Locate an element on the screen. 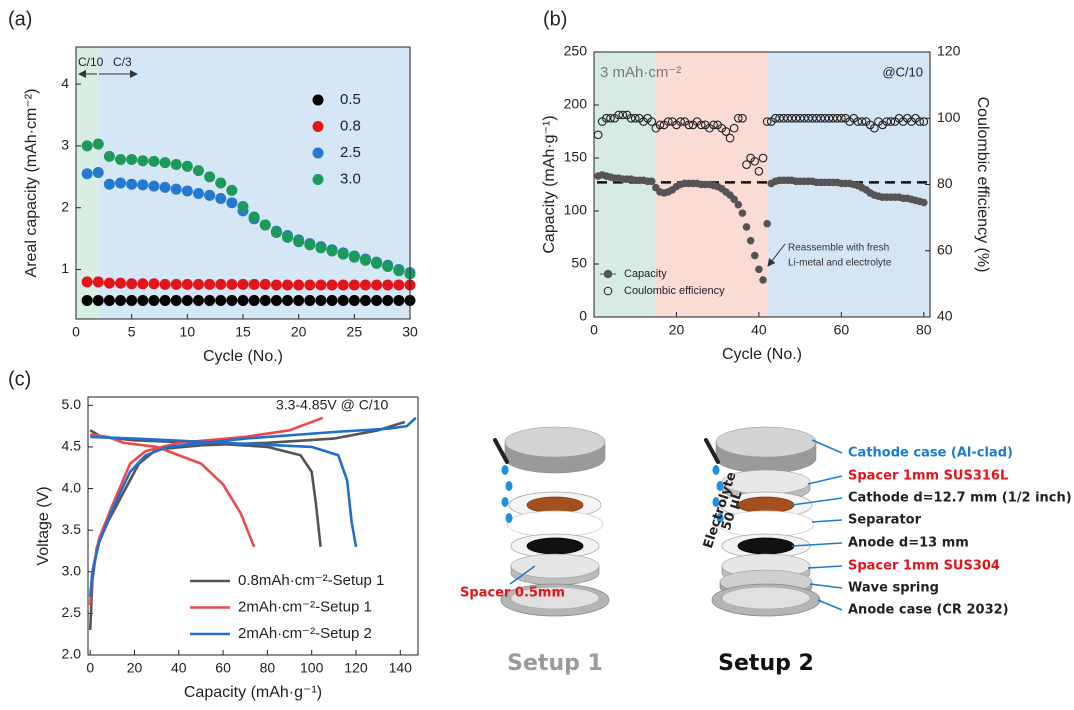 This screenshot has height=710, width=1074. annotation-arrow is located at coordinates (776, 255).